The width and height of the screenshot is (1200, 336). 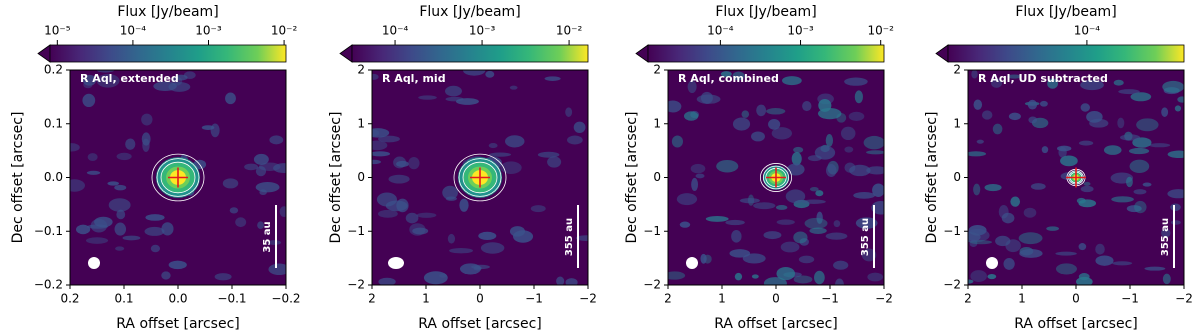 What do you see at coordinates (776, 299) in the screenshot?
I see `x-tick-label: 0` at bounding box center [776, 299].